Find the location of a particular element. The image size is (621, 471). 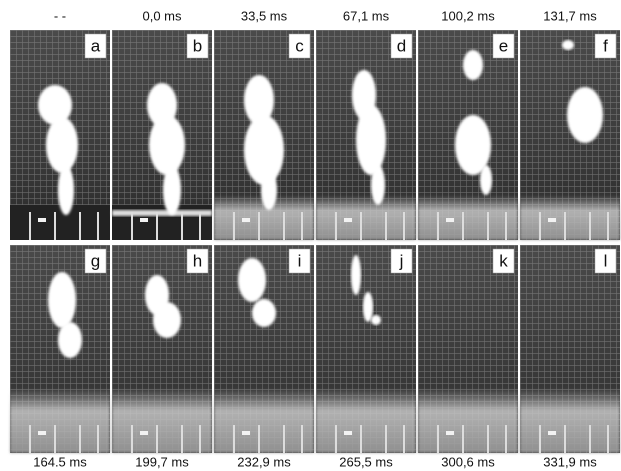

time-label: - - is located at coordinates (60, 15).